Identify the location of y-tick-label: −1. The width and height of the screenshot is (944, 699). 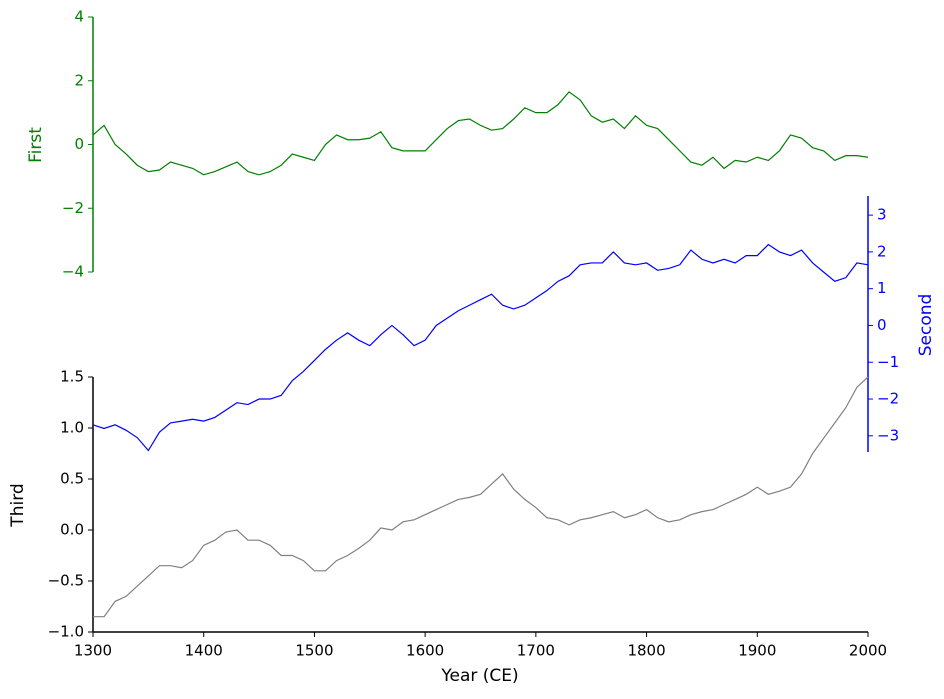
(888, 362).